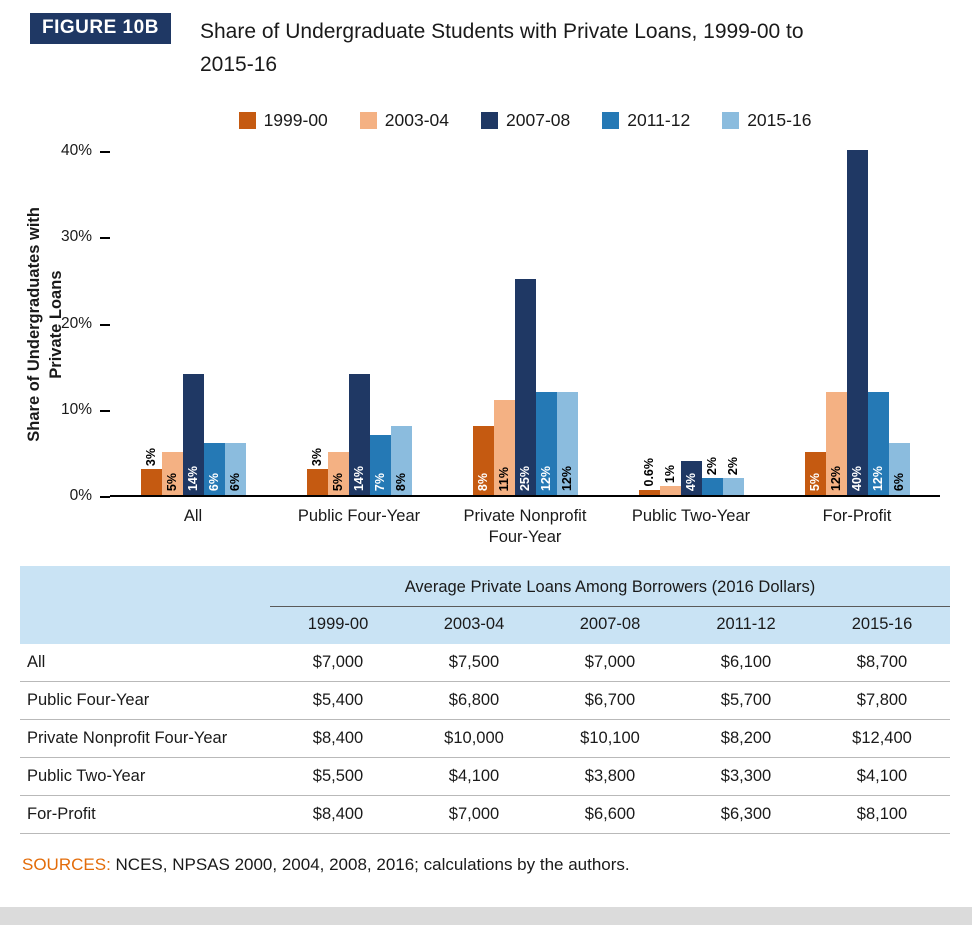 The width and height of the screenshot is (972, 925). What do you see at coordinates (88, 700) in the screenshot?
I see `table-row-label: Public Four-Year` at bounding box center [88, 700].